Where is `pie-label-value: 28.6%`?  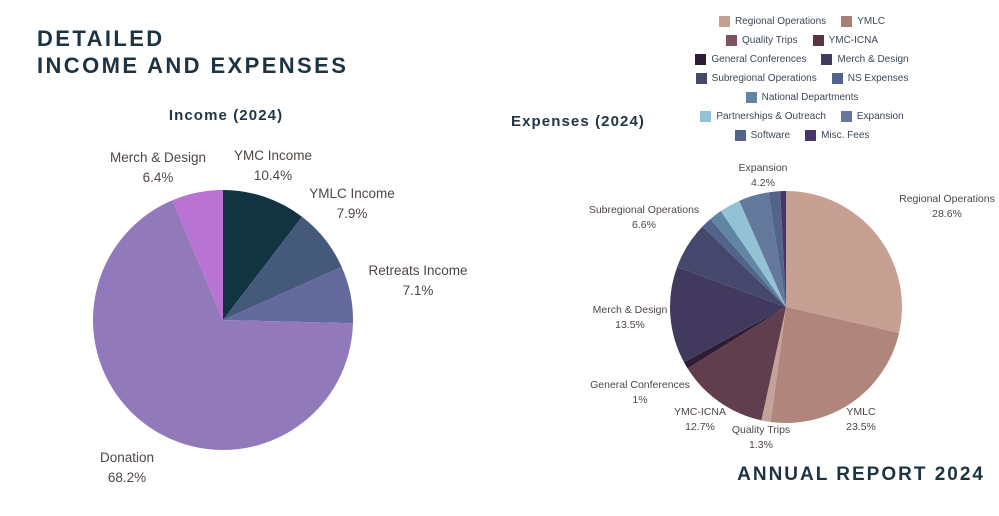 pie-label-value: 28.6% is located at coordinates (947, 213).